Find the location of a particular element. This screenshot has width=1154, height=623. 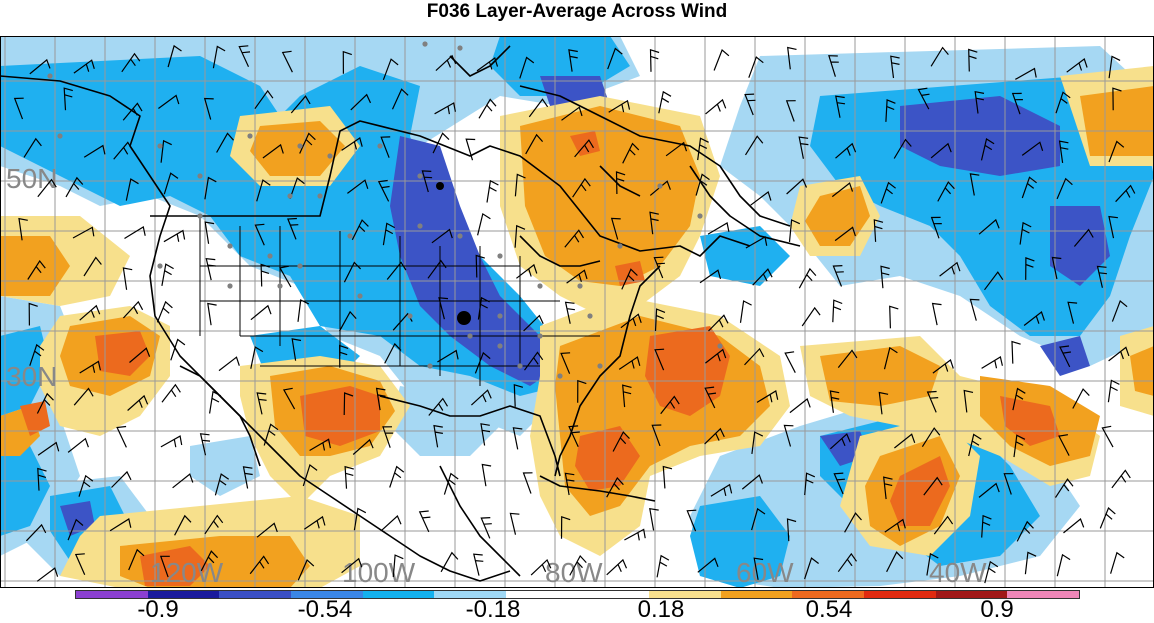

map-title: F036 Layer-Average Across Wind is located at coordinates (577, 11).